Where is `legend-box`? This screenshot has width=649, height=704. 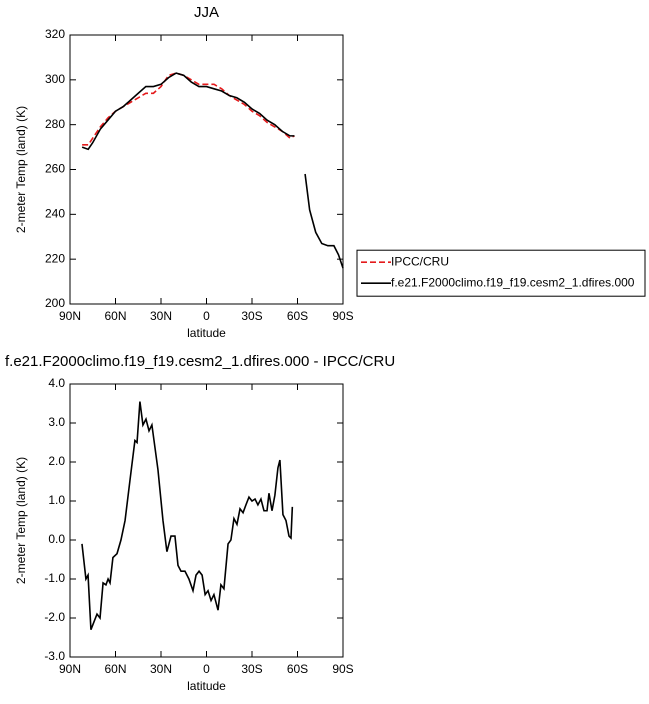
legend-box is located at coordinates (501, 273).